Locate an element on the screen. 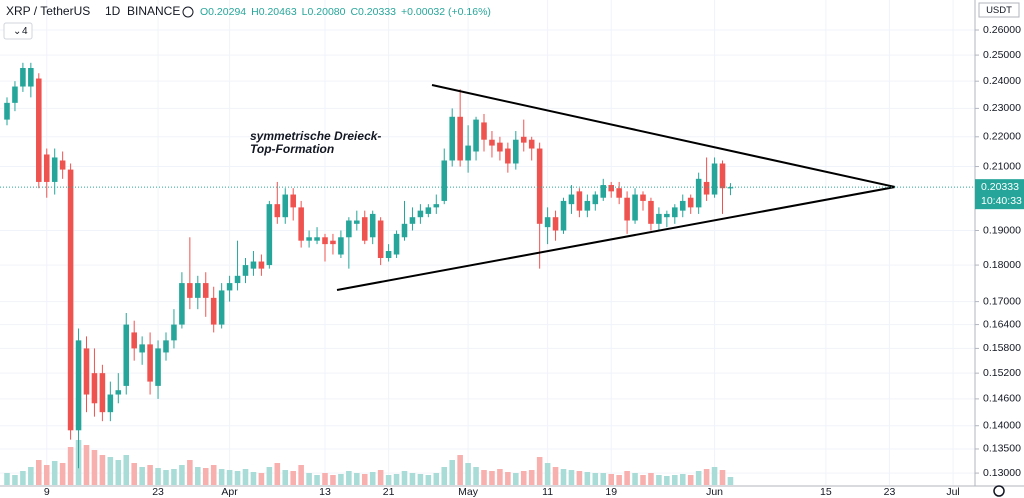  legend-item: H0.20463 is located at coordinates (274, 12).